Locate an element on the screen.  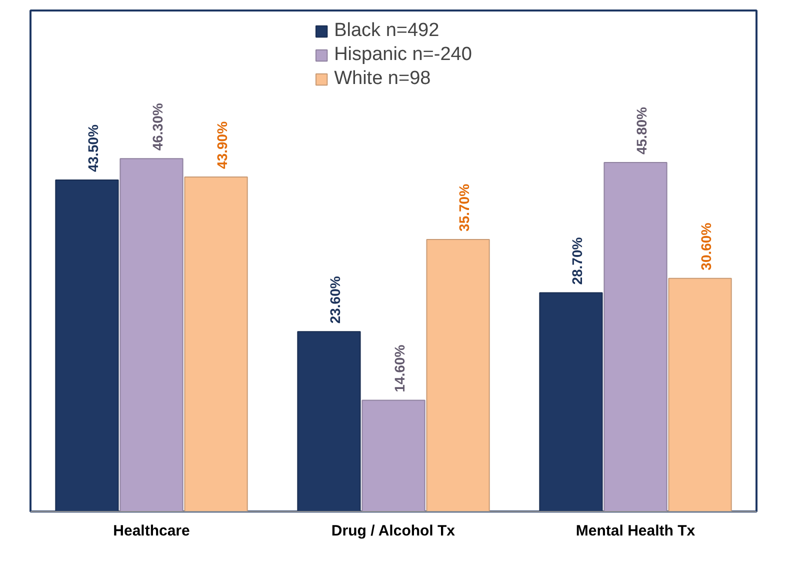
x-tick-label: Healthcare is located at coordinates (151, 531).